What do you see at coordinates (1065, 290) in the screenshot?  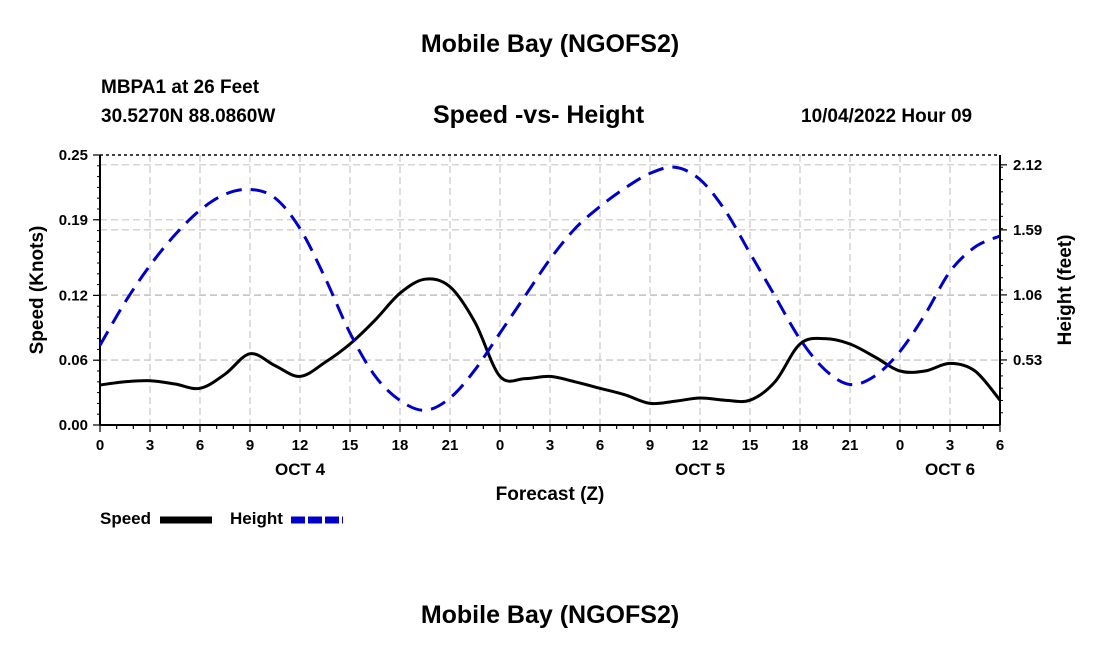 I see `y-right-axis-title: Height (feet)` at bounding box center [1065, 290].